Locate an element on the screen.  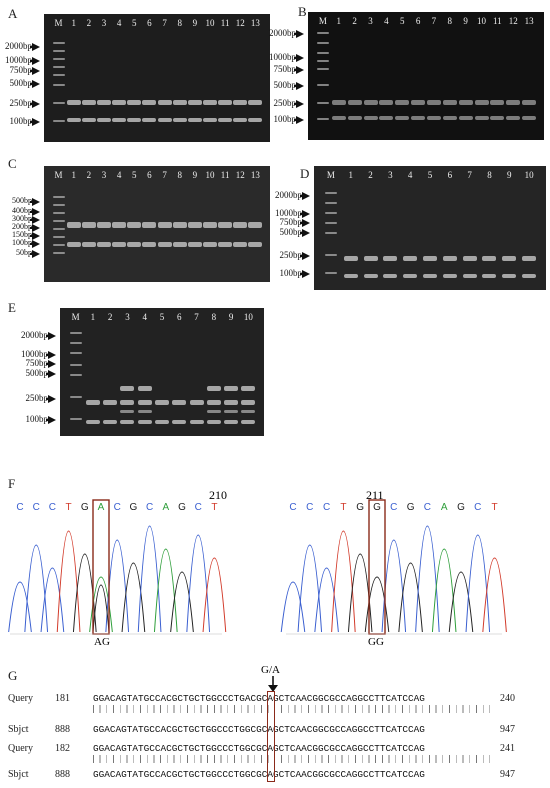
lane-label-e: 7 is located at coordinates (196, 317).